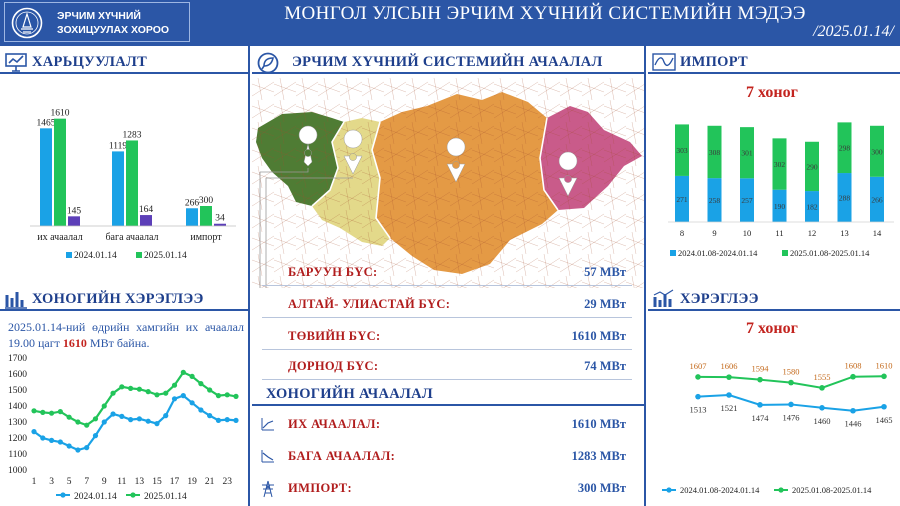 This screenshot has height=506, width=900. Describe the element at coordinates (877, 199) in the screenshot. I see `import-data-label: 266` at that location.